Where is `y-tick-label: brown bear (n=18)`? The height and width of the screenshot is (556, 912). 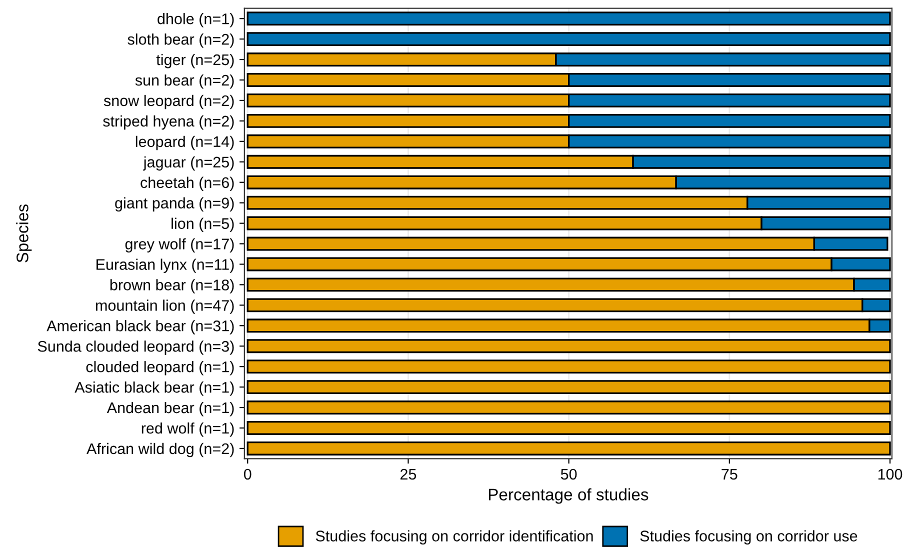
y-tick-label: brown bear (n=18) is located at coordinates (172, 286).